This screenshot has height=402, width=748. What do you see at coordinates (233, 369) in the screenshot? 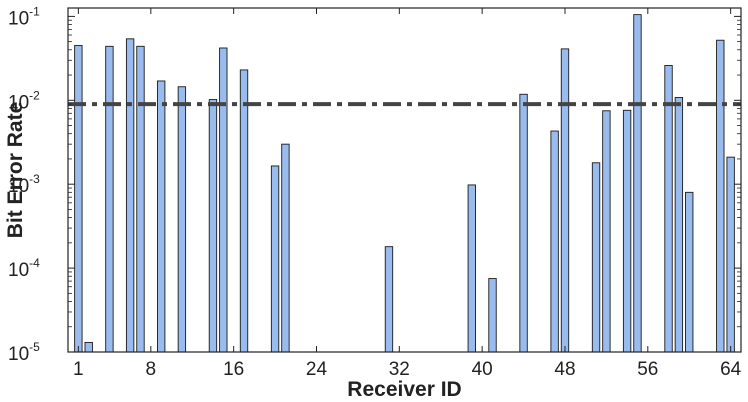
I see `x-tick-label-16: 16` at bounding box center [233, 369].